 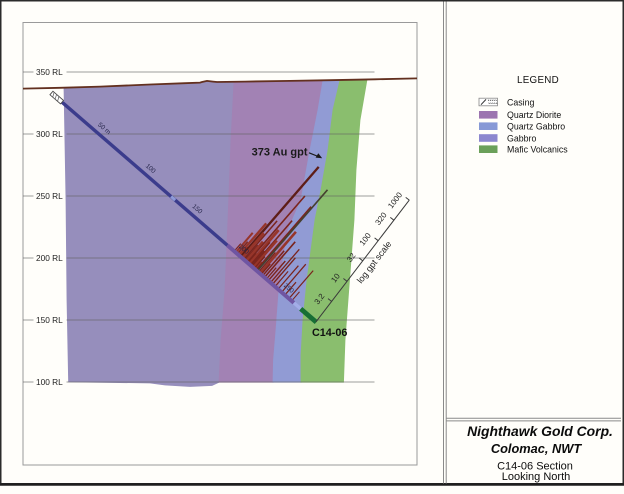 I want to click on svg-text: Colomac, NWT, so click(x=536, y=448).